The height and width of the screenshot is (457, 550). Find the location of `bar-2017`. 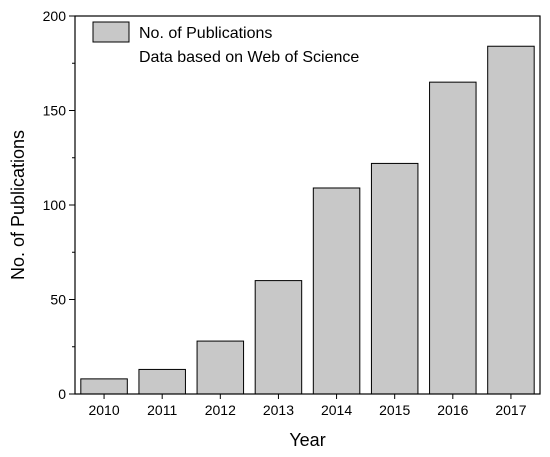

bar-2017 is located at coordinates (511, 220).